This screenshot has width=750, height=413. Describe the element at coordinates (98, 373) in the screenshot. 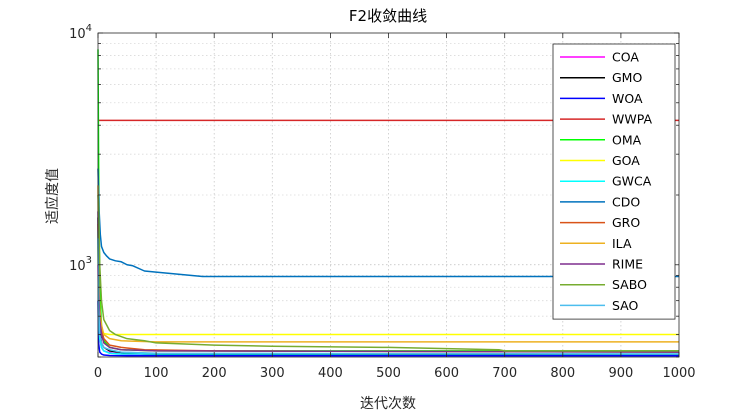

I see `x-tick-label: 0` at that location.